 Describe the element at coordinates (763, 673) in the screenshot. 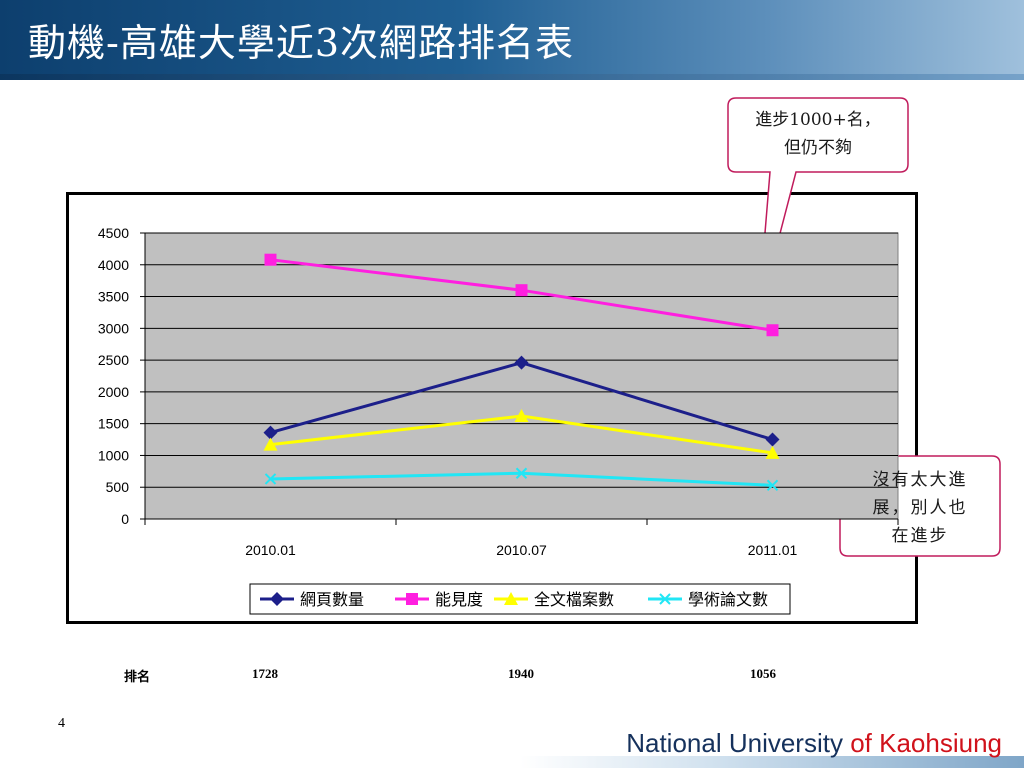

I see `ranking-value-2011-01: 1056` at that location.